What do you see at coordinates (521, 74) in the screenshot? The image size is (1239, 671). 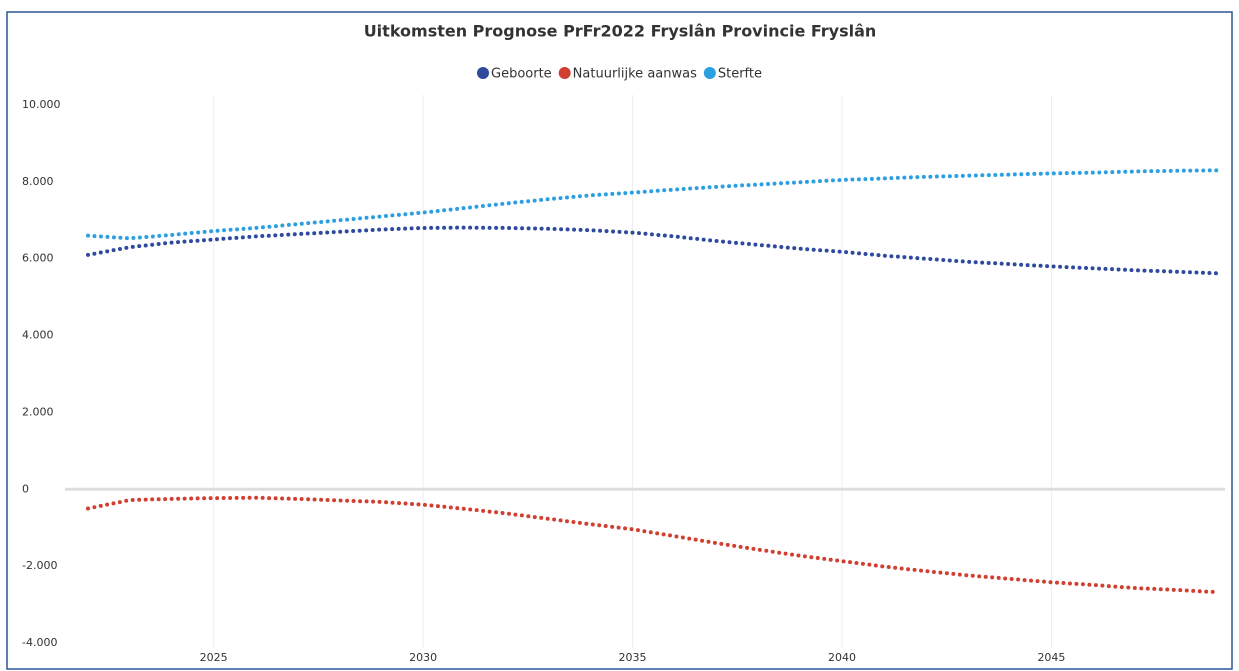 I see `legend-label: Geboorte` at bounding box center [521, 74].